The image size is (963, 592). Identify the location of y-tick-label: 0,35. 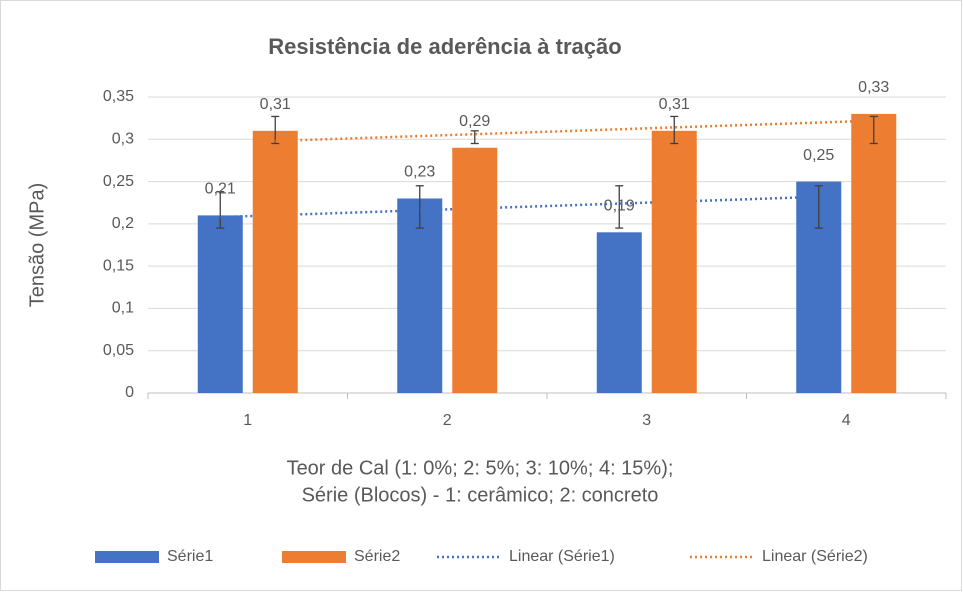
(118, 96).